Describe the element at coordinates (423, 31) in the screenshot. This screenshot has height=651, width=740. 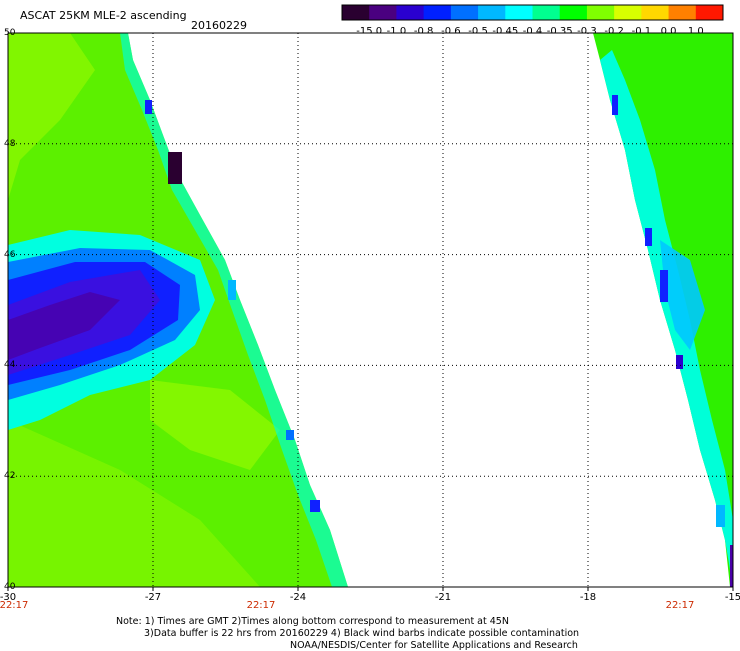
I see `colorbar-label: -0.8` at that location.